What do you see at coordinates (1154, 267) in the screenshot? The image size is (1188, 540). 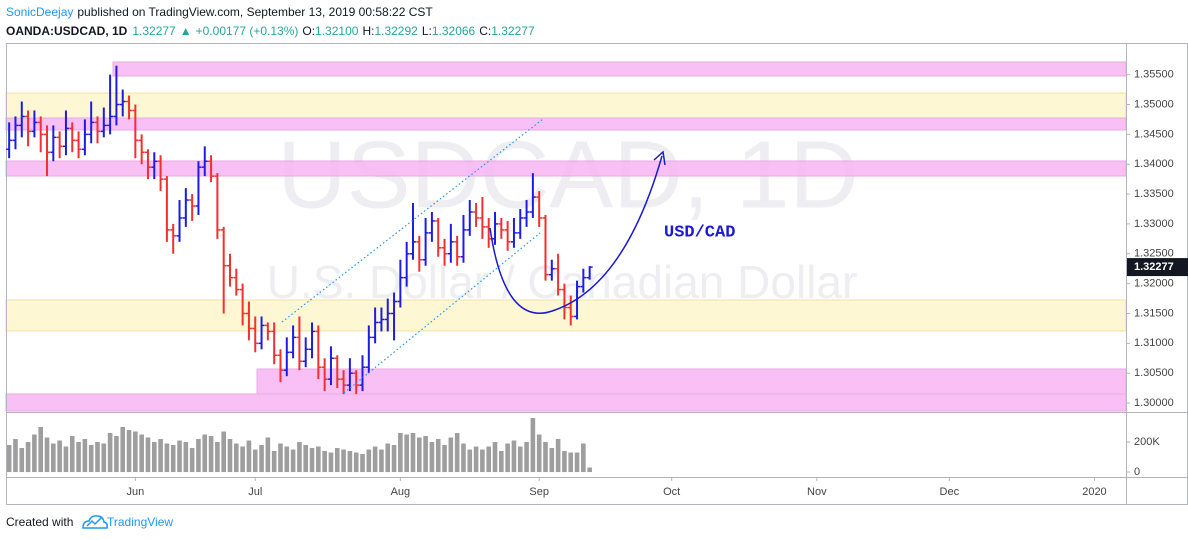 I see `last-price-label: 1.32277` at bounding box center [1154, 267].